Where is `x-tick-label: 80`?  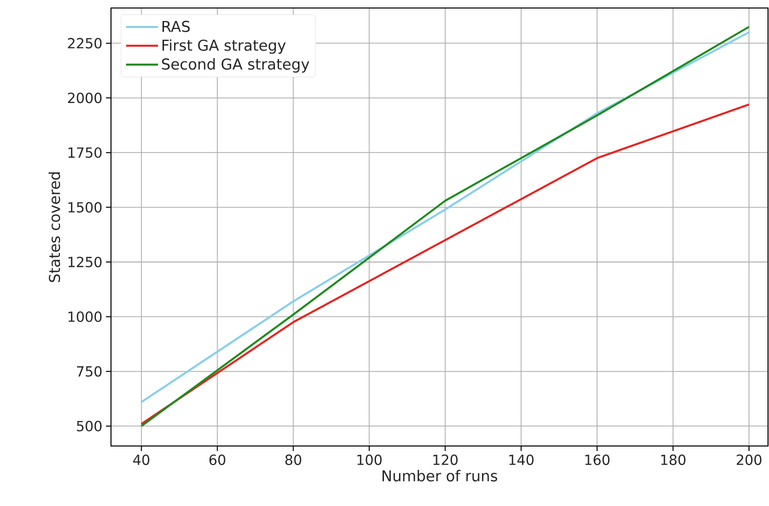
x-tick-label: 80 is located at coordinates (293, 460).